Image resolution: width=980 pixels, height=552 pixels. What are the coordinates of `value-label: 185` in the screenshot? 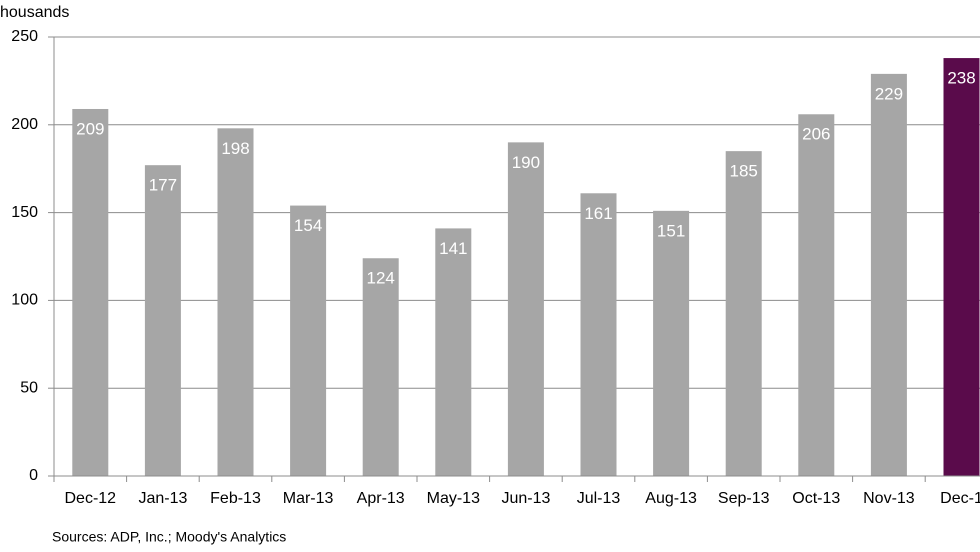 It's located at (744, 171).